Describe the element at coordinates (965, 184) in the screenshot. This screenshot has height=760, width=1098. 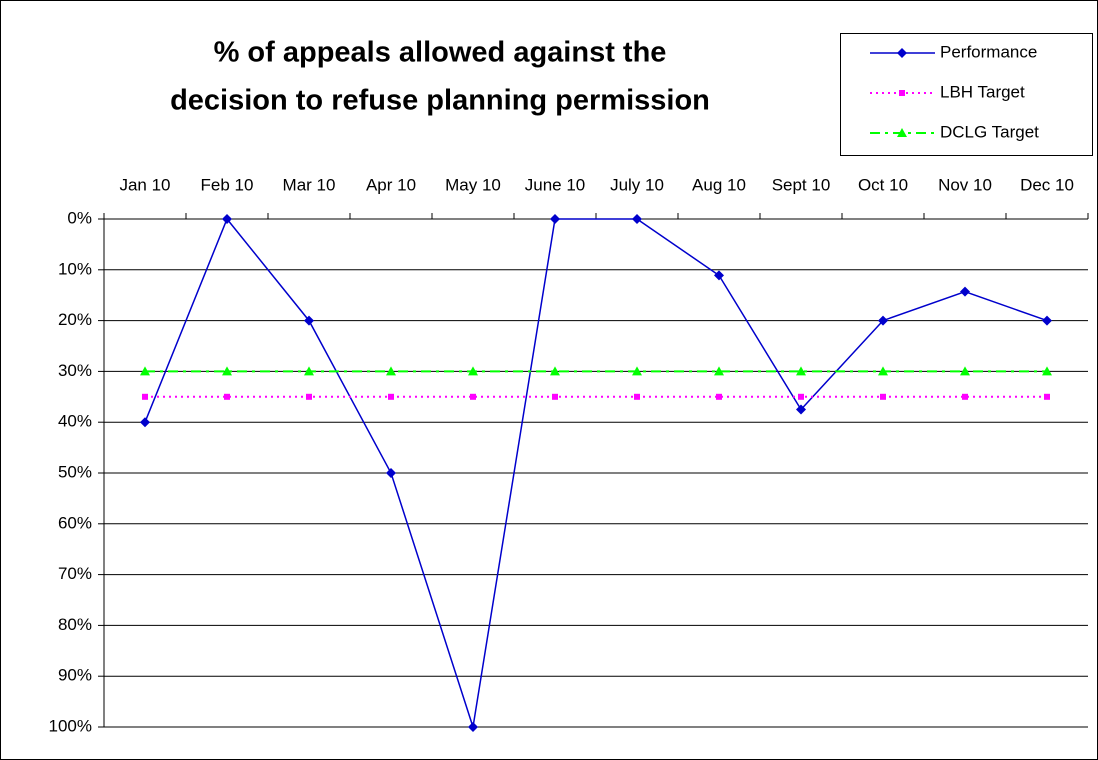
I see `x-tick-label: Nov 10` at that location.